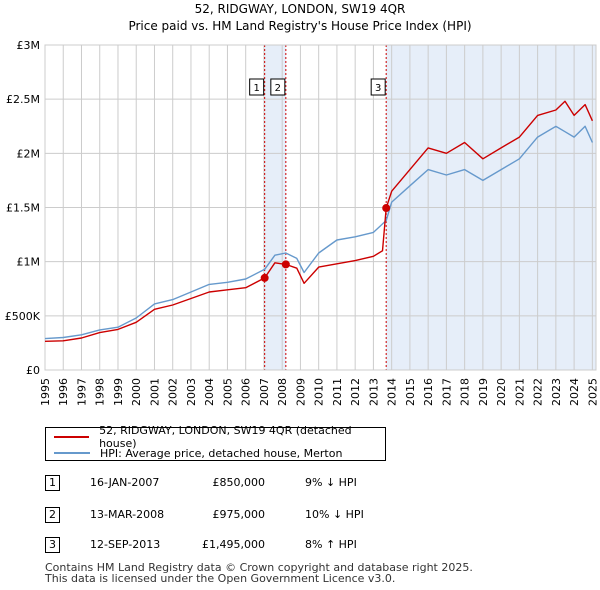 This screenshot has width=600, height=590. What do you see at coordinates (29, 262) in the screenshot?
I see `y-tick-label: £1M` at bounding box center [29, 262].